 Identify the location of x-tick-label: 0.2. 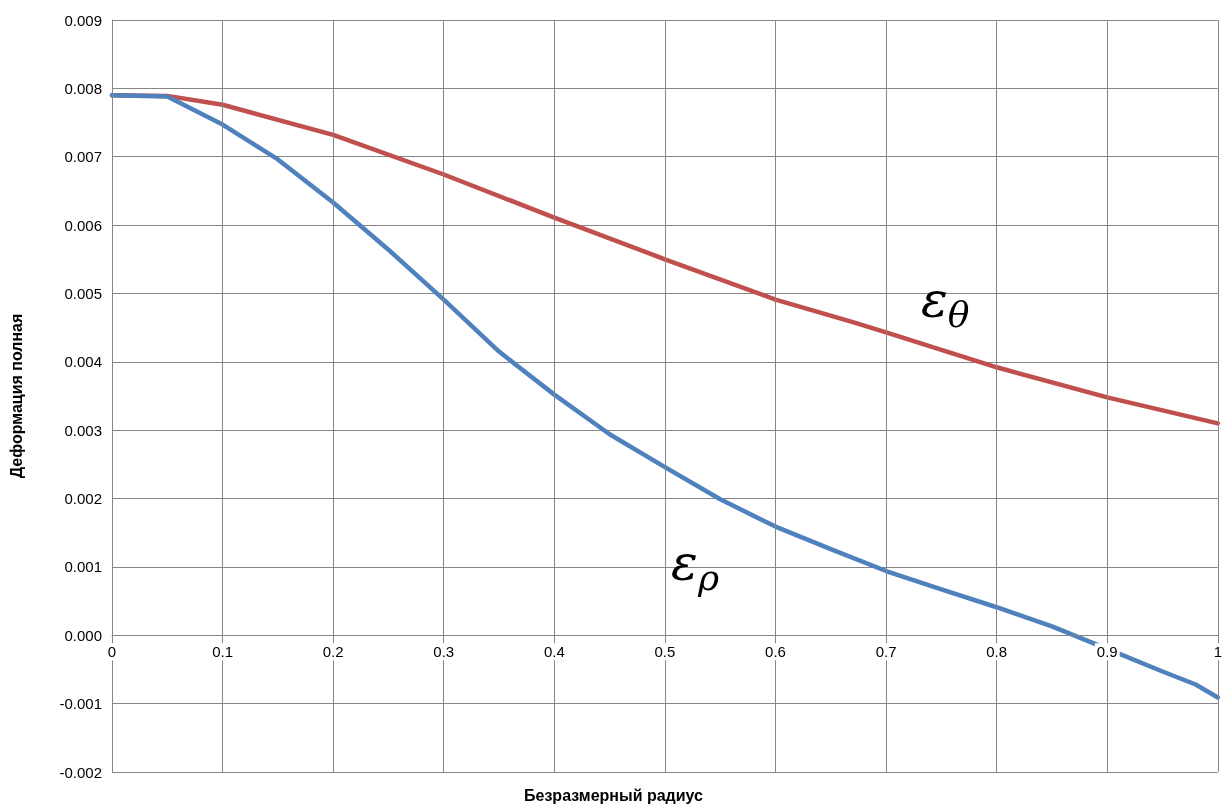
(333, 652).